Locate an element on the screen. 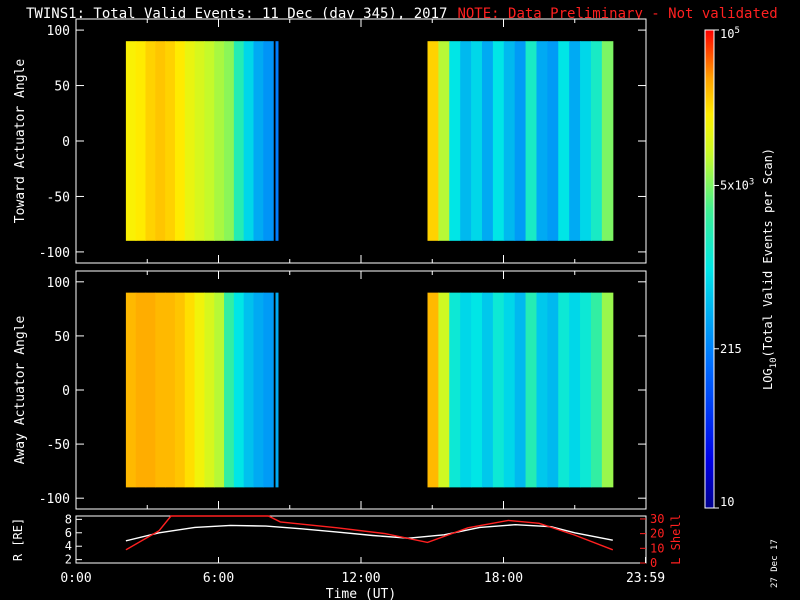  right-axis-label: L Shell is located at coordinates (676, 539).